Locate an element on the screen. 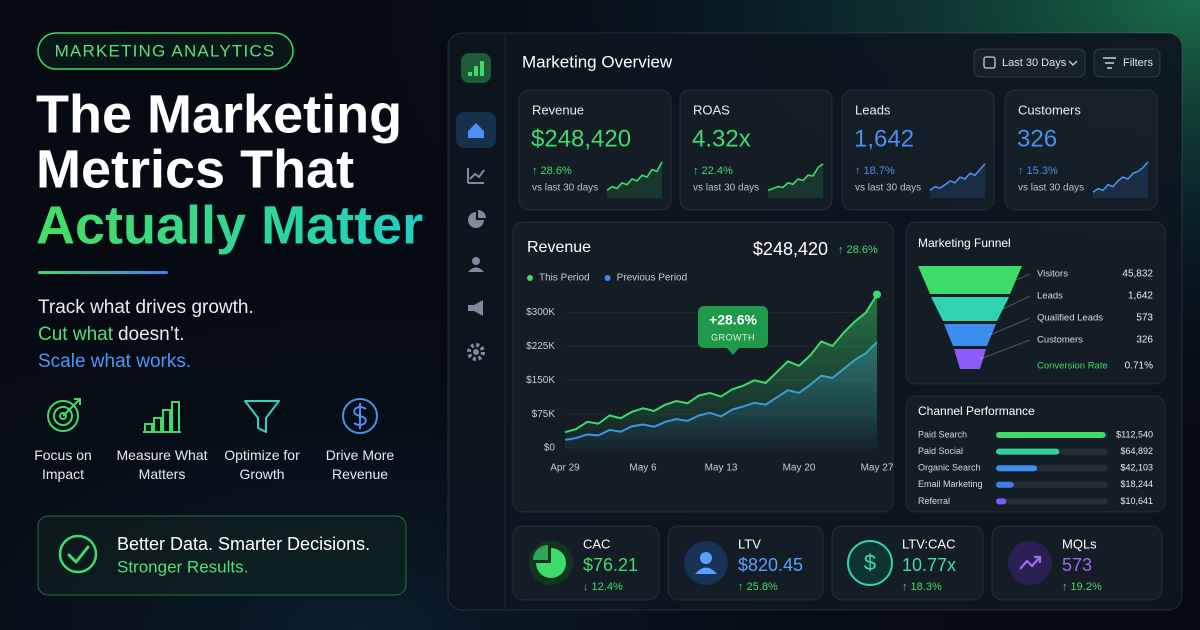 This screenshot has width=1200, height=630. kpi-value: 4.32x is located at coordinates (721, 138).